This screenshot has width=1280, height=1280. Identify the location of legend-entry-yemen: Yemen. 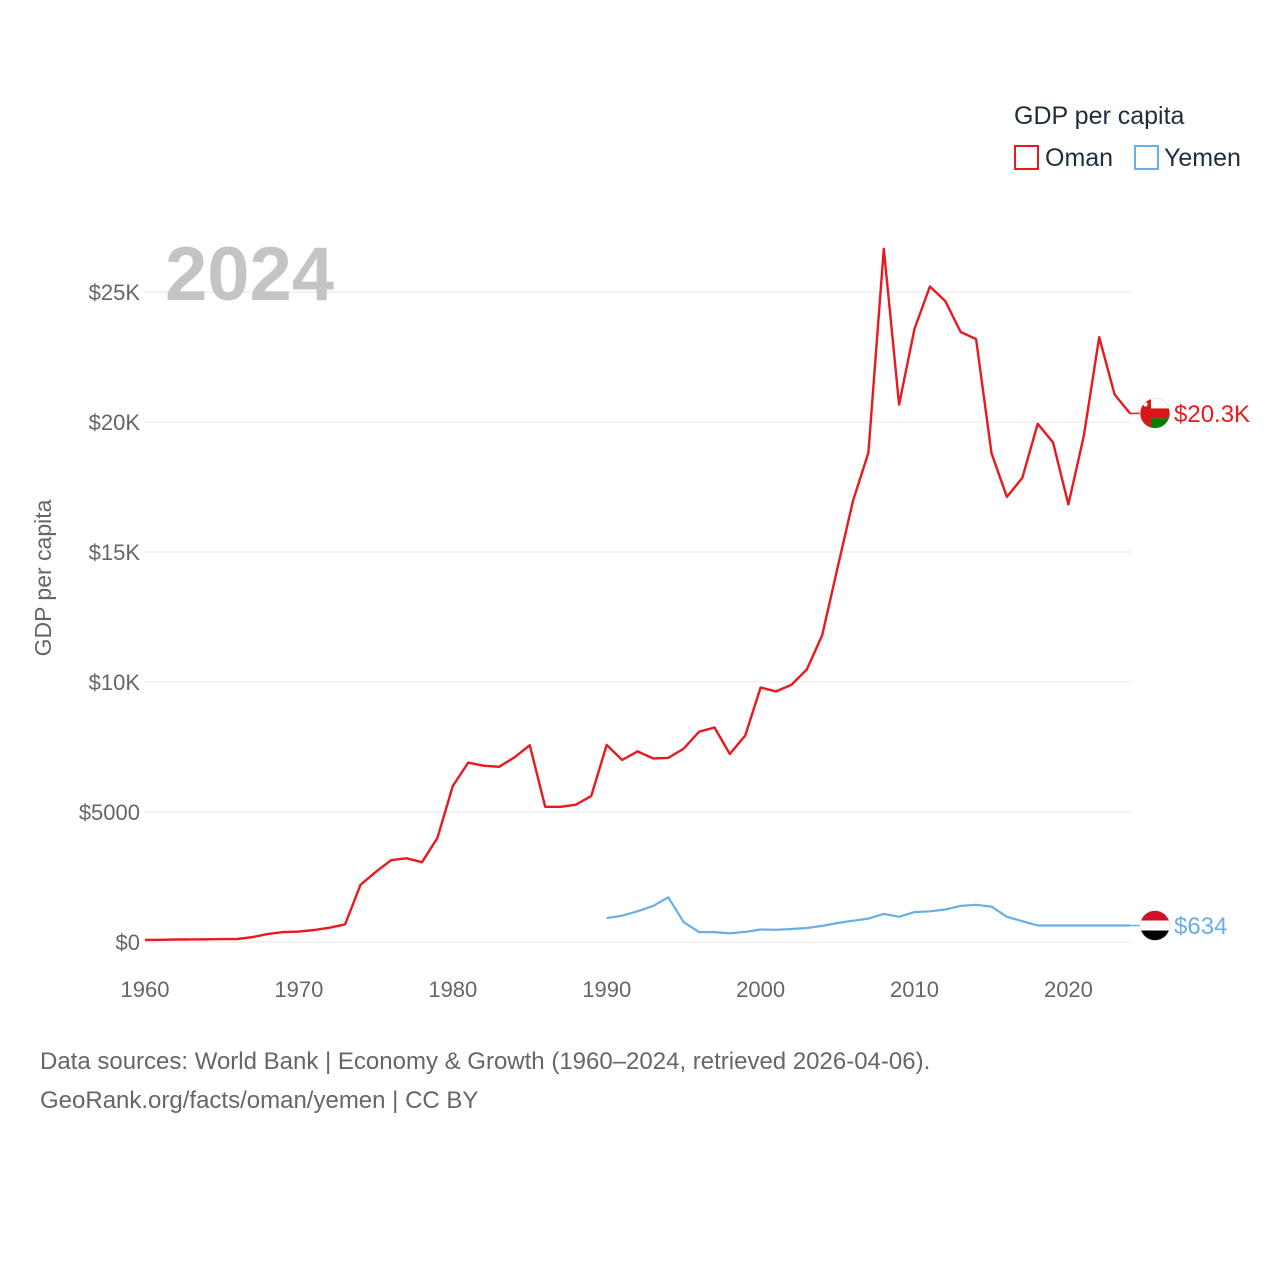
(1187, 158).